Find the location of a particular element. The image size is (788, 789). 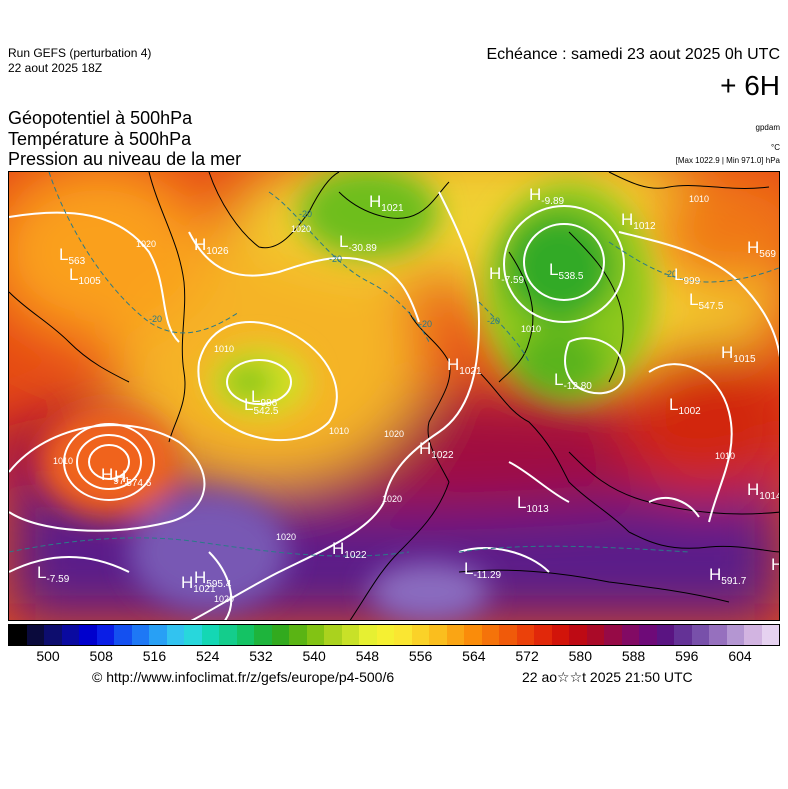

unit-gpdam: gpdam is located at coordinates (767, 127).